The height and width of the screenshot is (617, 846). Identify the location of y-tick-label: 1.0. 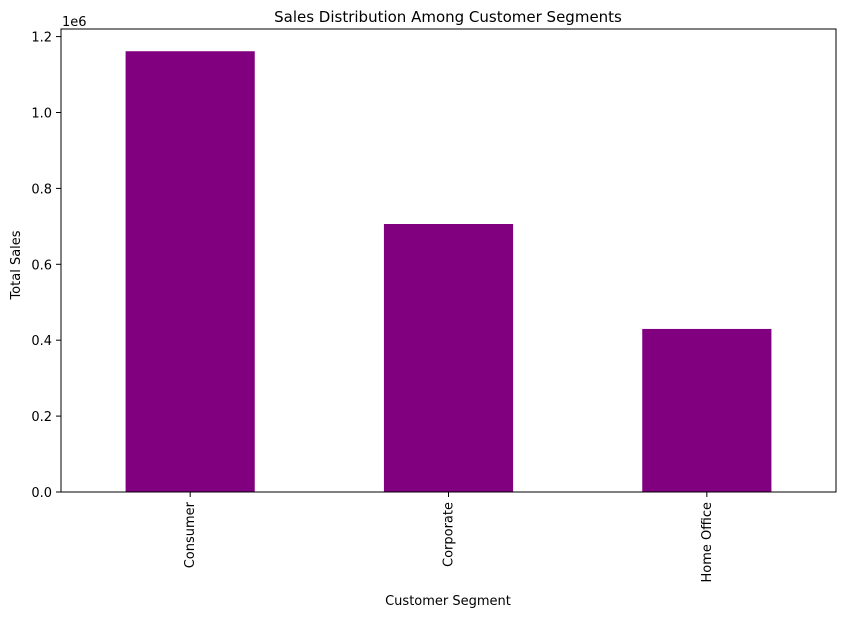
(41, 113).